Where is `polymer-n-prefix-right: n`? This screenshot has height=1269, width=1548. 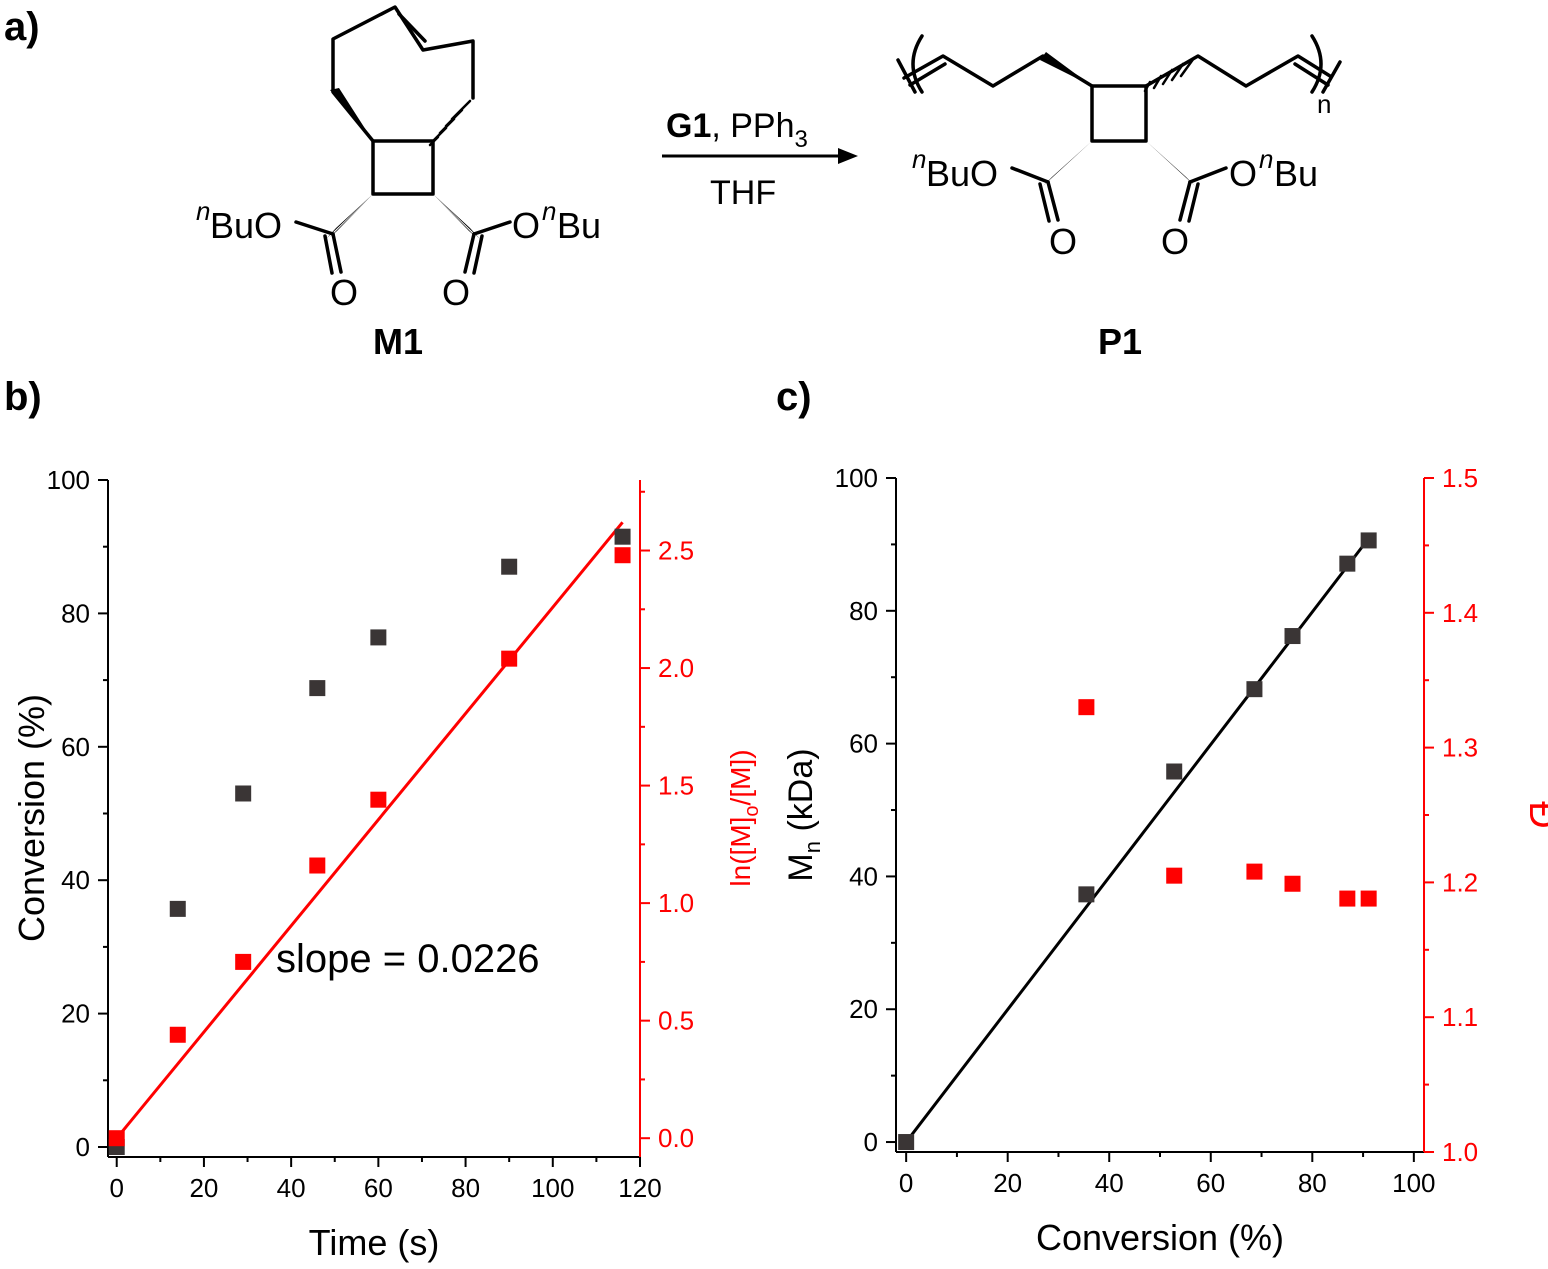
polymer-n-prefix-right: n is located at coordinates (1266, 159).